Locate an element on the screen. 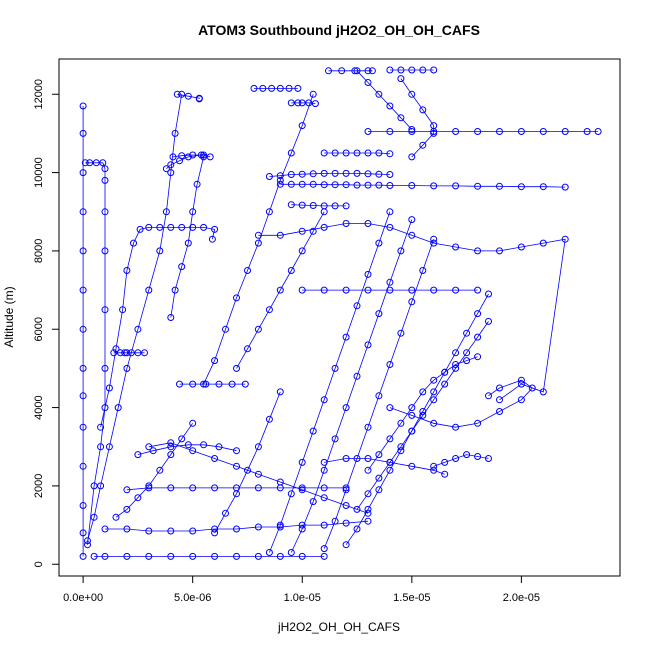  y-tick-label: 6000 is located at coordinates (39, 329).